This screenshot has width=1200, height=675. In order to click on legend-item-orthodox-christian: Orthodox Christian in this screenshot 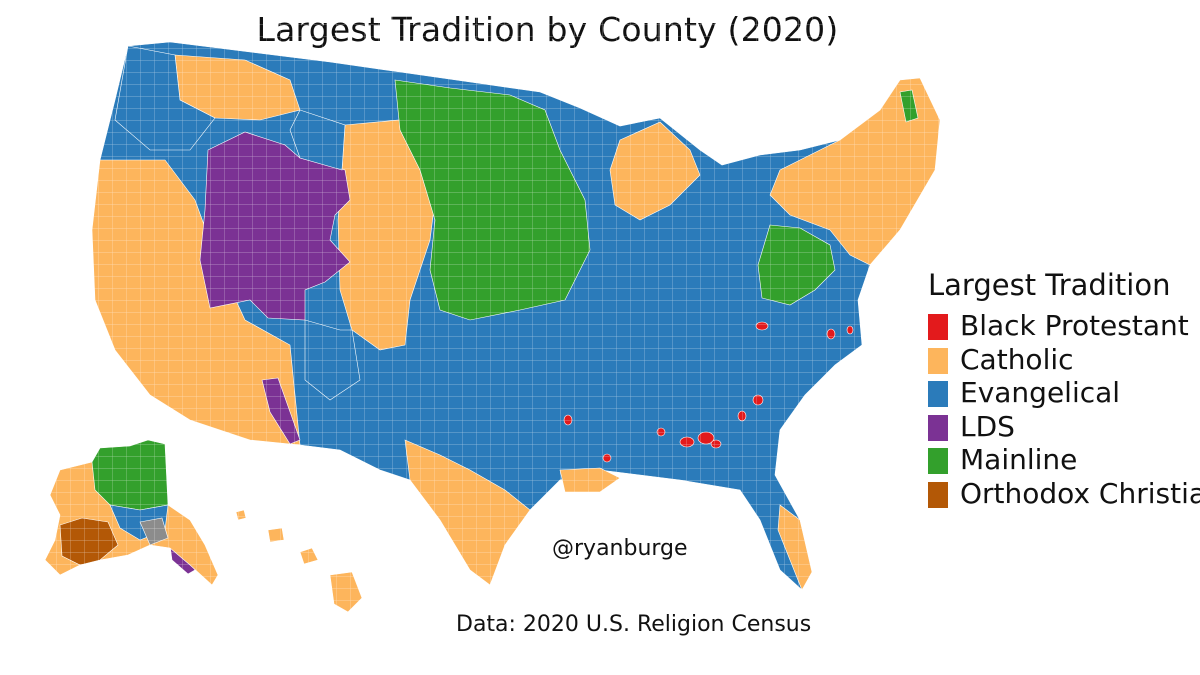, I will do `click(1064, 495)`.